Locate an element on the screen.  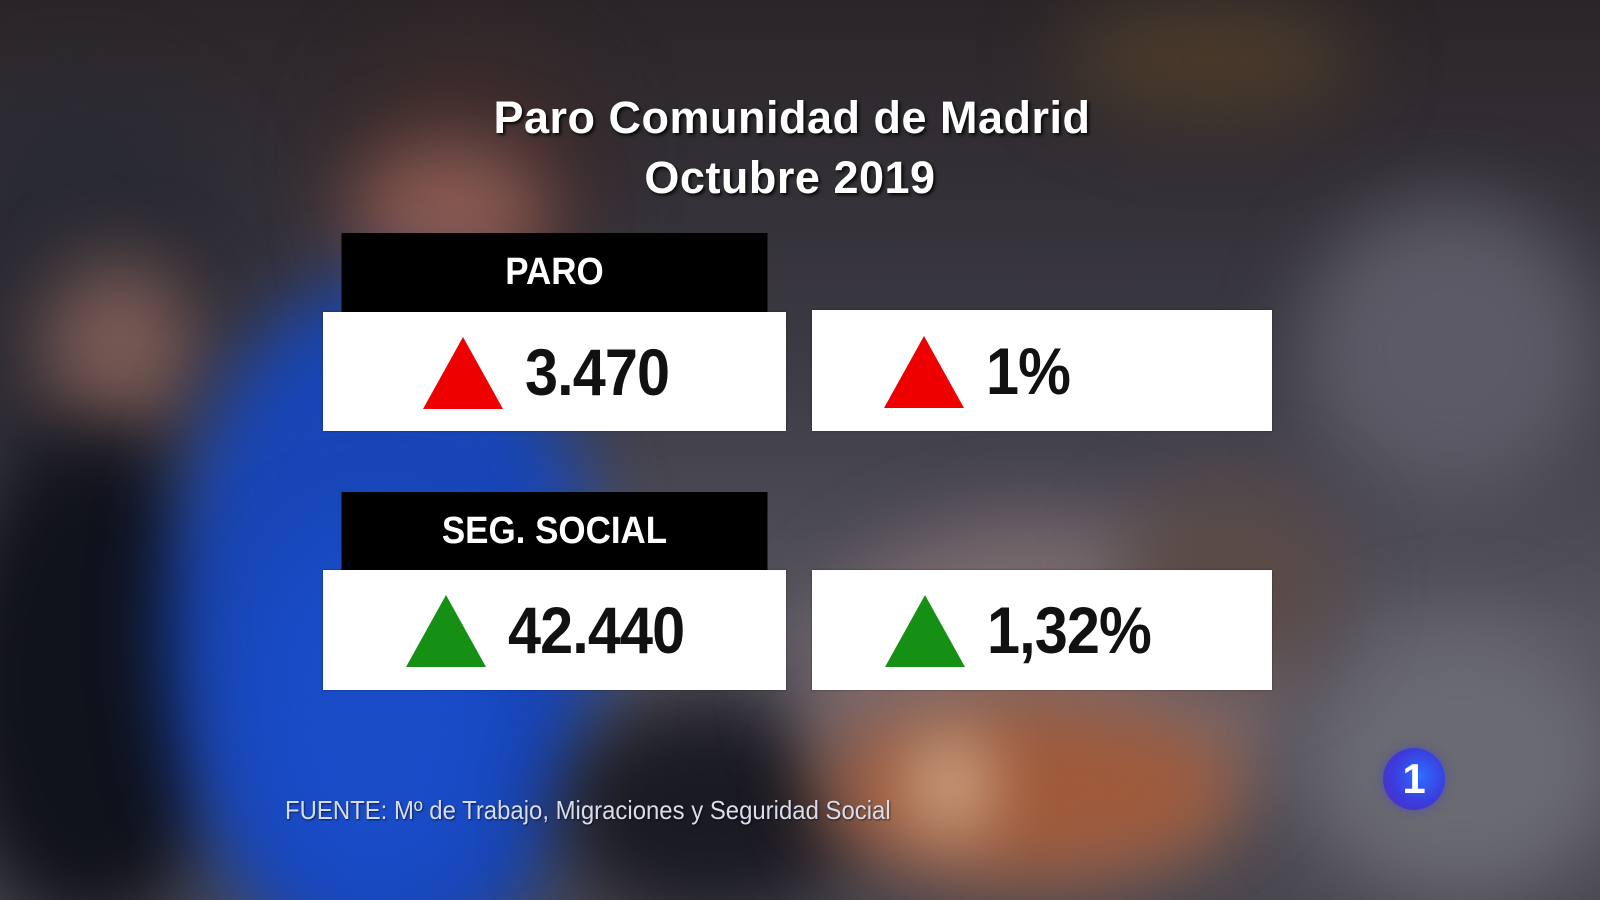
seg-social-header: SEG. SOCIAL is located at coordinates (554, 531).